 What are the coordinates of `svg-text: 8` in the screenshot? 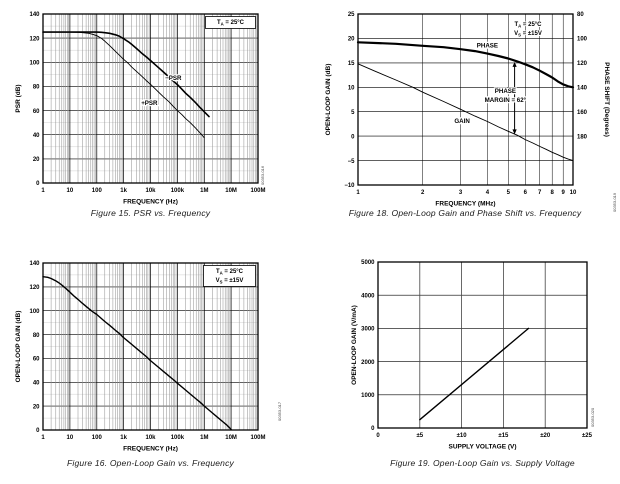 It's located at (553, 193).